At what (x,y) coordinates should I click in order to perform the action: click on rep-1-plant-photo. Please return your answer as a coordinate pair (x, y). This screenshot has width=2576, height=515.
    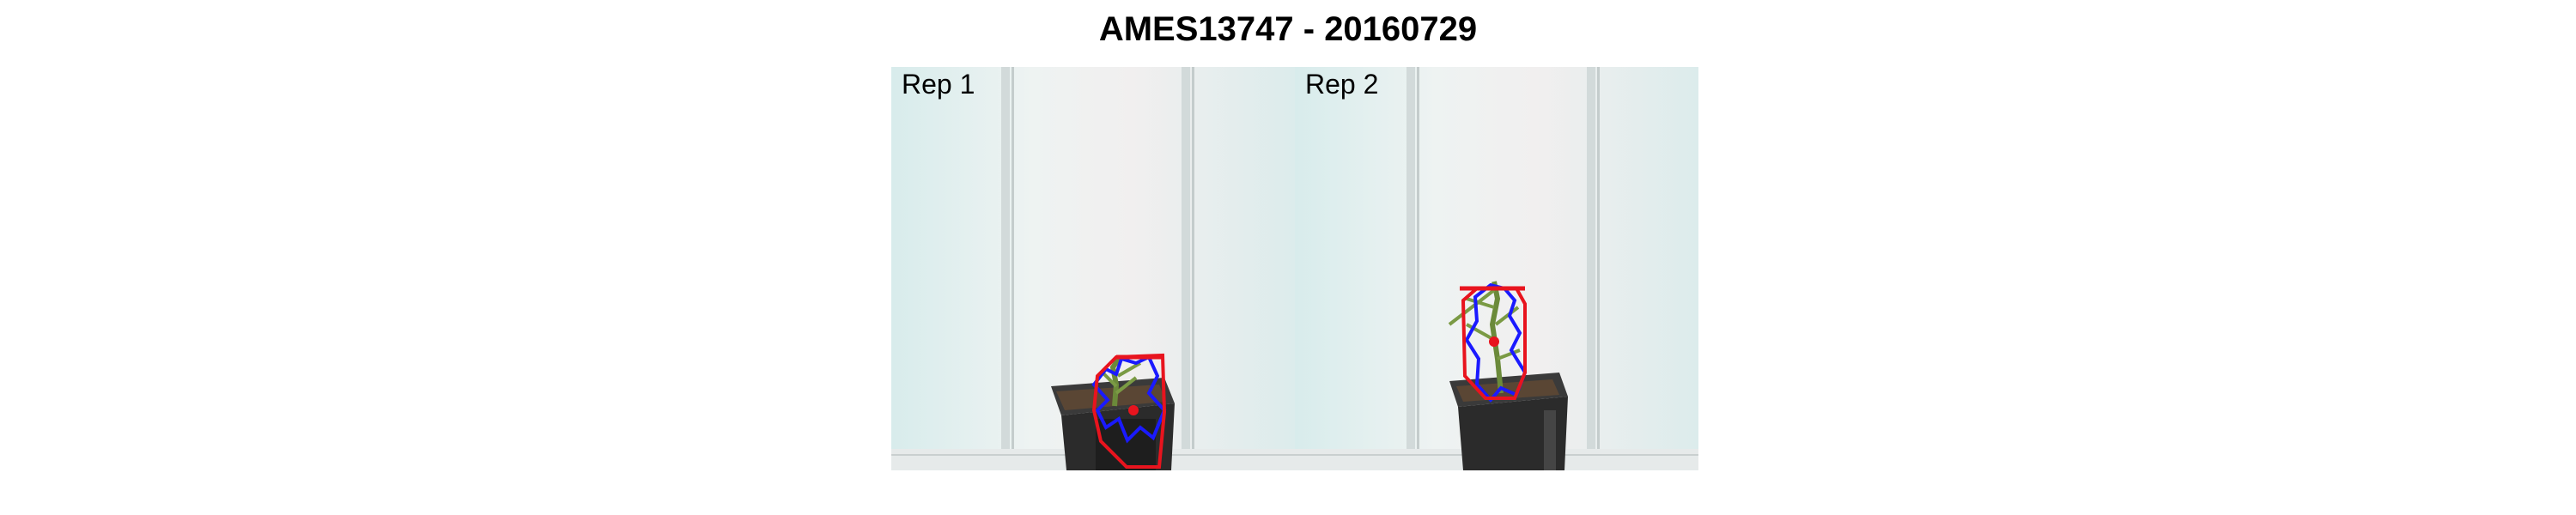
    Looking at the image, I should click on (1093, 268).